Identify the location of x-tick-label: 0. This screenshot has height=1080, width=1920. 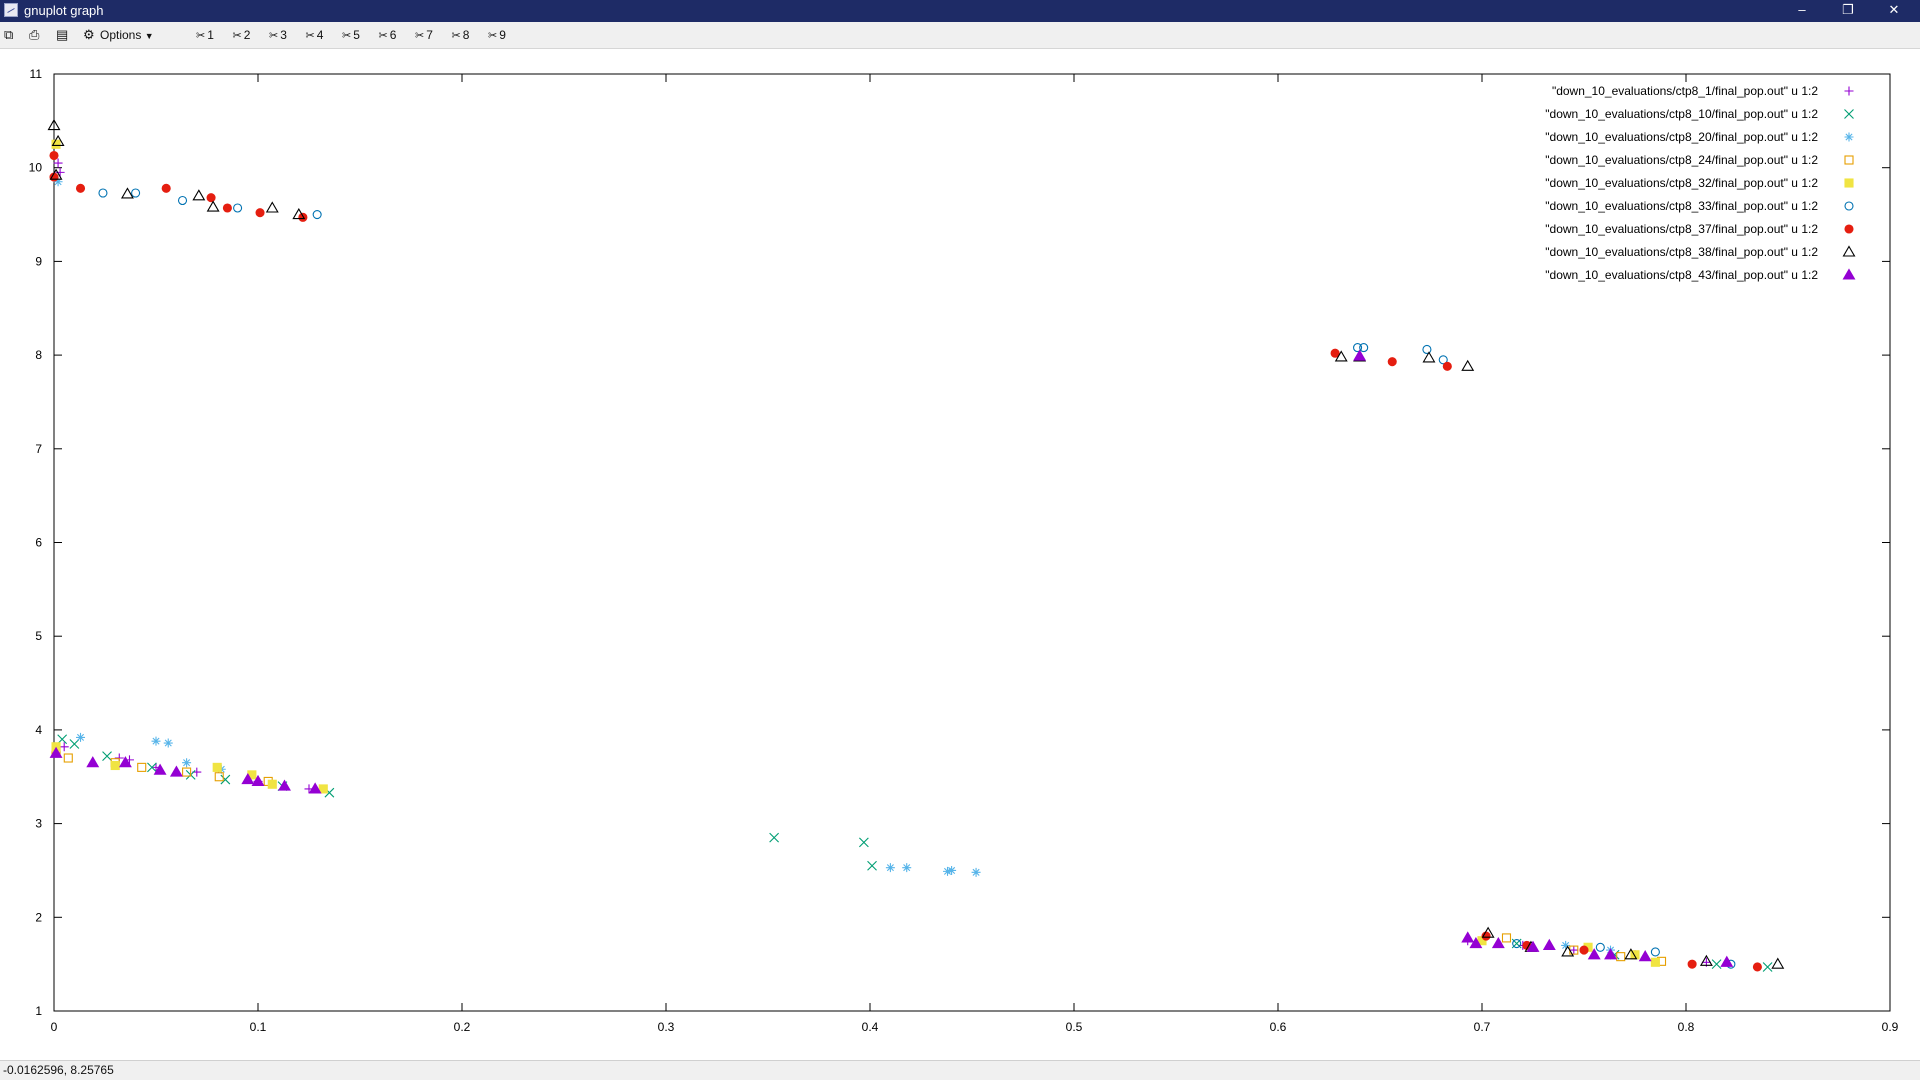
(54, 1027).